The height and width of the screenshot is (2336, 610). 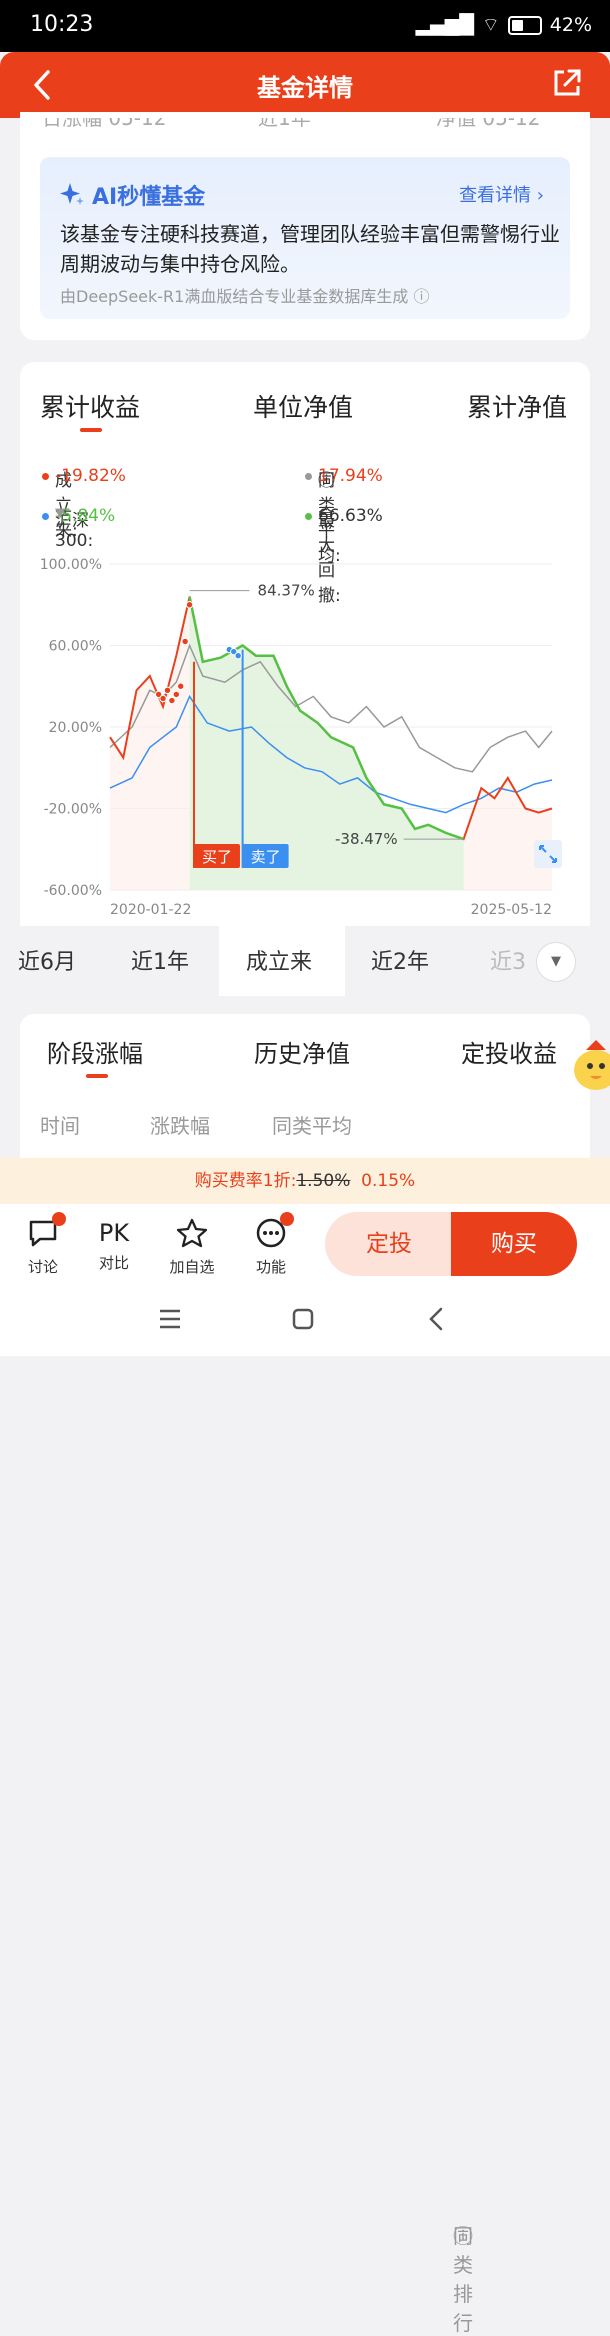 I want to click on legend-label: 成立来:, so click(x=66, y=506).